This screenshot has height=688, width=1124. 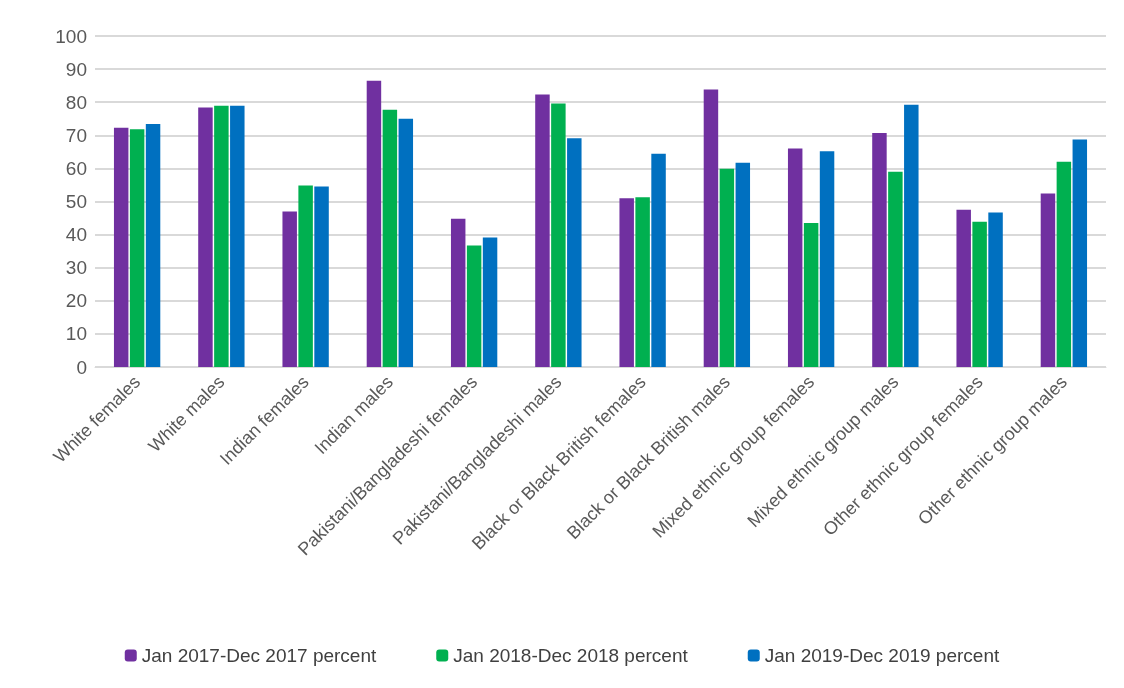 What do you see at coordinates (71, 36) in the screenshot?
I see `y-tick-label: 100` at bounding box center [71, 36].